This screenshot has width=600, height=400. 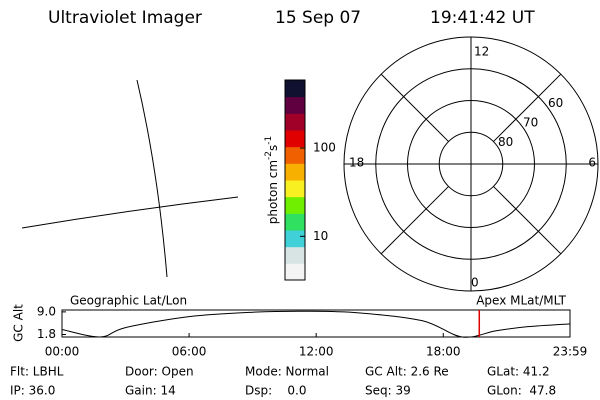 What do you see at coordinates (482, 18) in the screenshot?
I see `time: 19:41:42 UT` at bounding box center [482, 18].